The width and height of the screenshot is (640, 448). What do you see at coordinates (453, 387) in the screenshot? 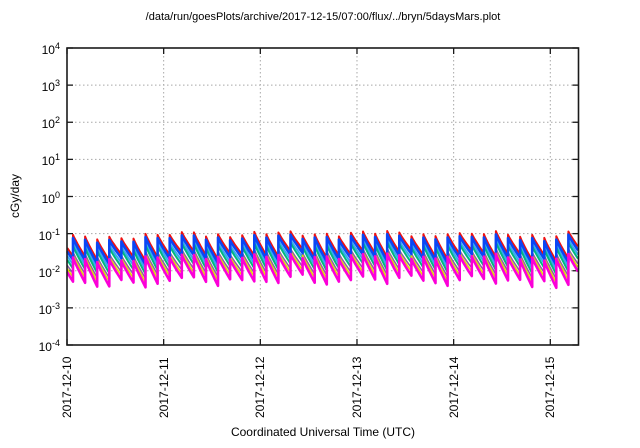
I see `x-tick-label: 2017-12-14` at bounding box center [453, 387].